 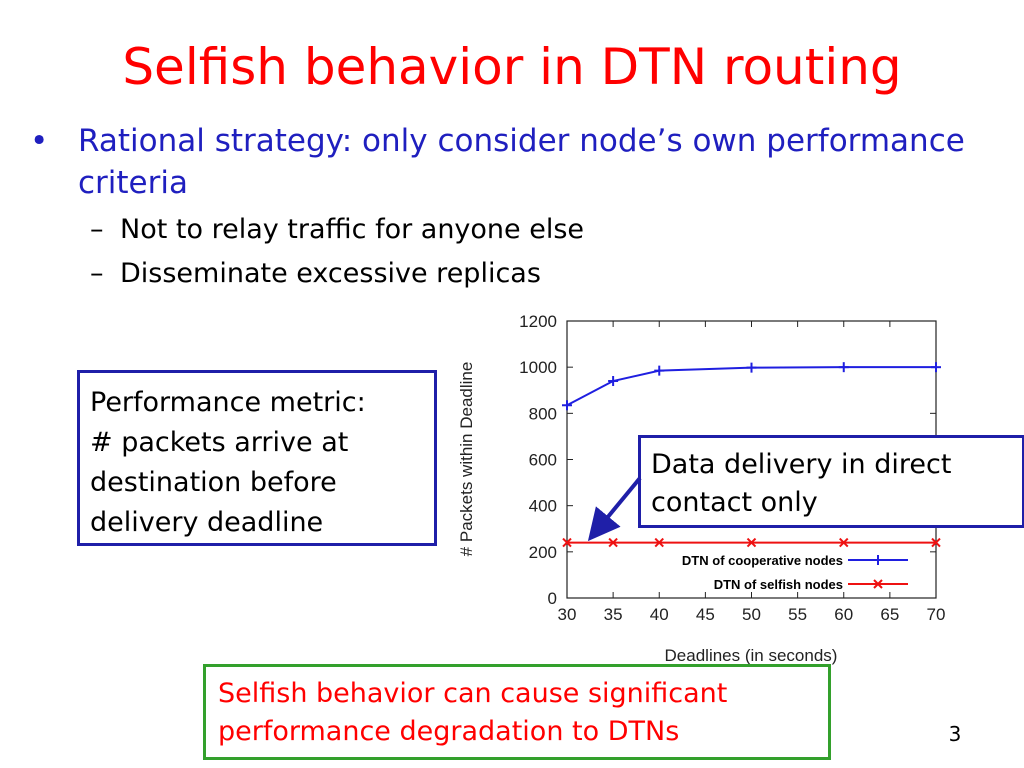 What do you see at coordinates (613, 614) in the screenshot?
I see `x-tick-label: 35` at bounding box center [613, 614].